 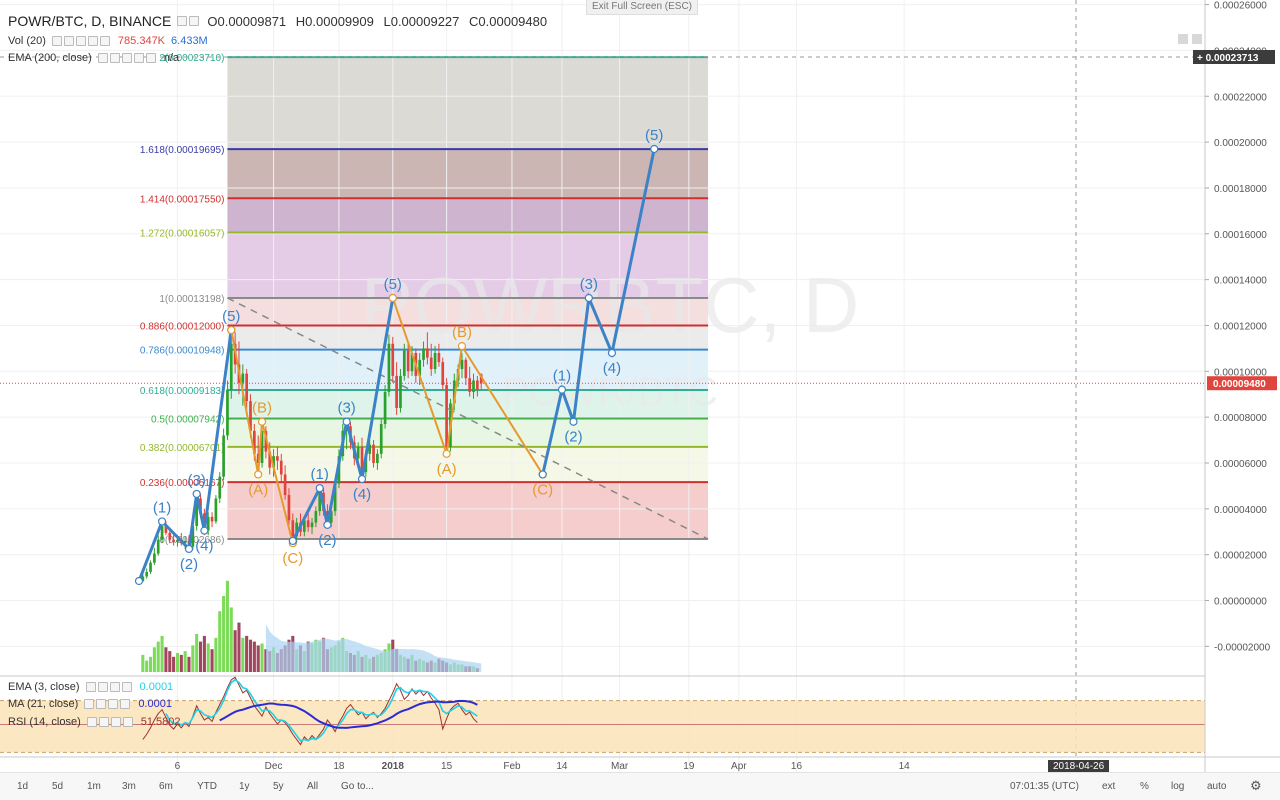 I want to click on legend-controls, so click(x=189, y=21).